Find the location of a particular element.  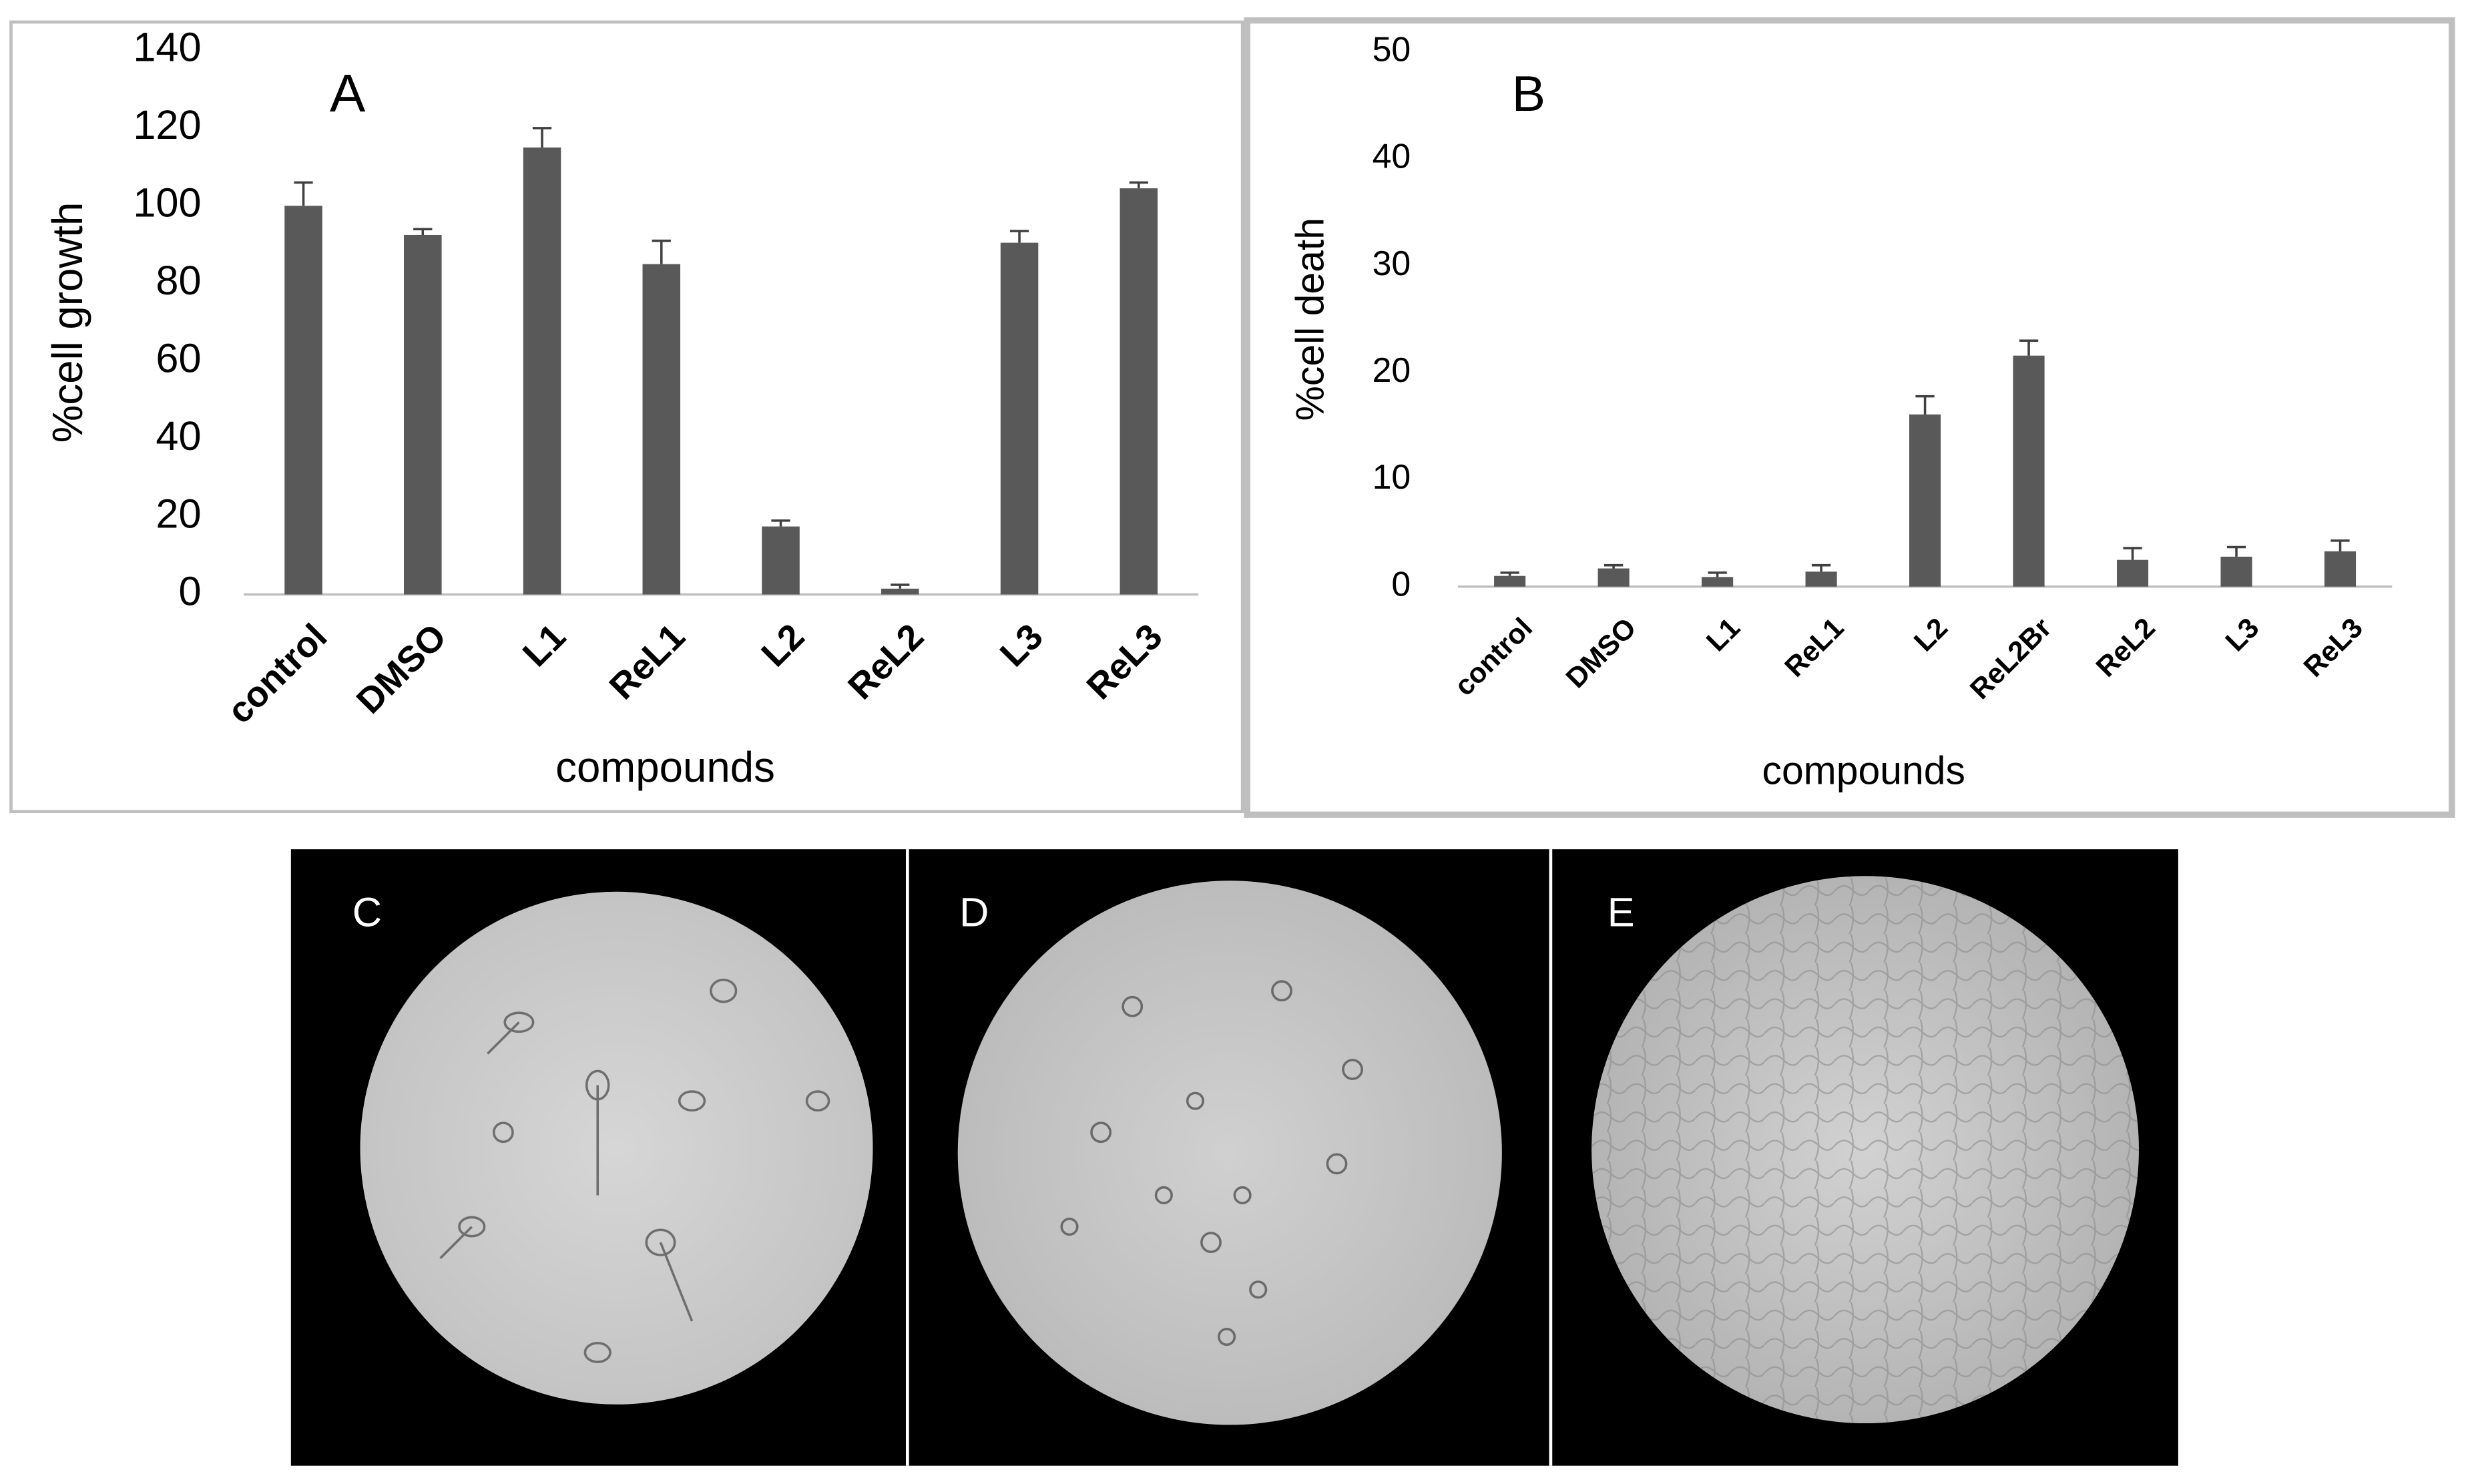

y-tick-label: 60 is located at coordinates (178, 358).